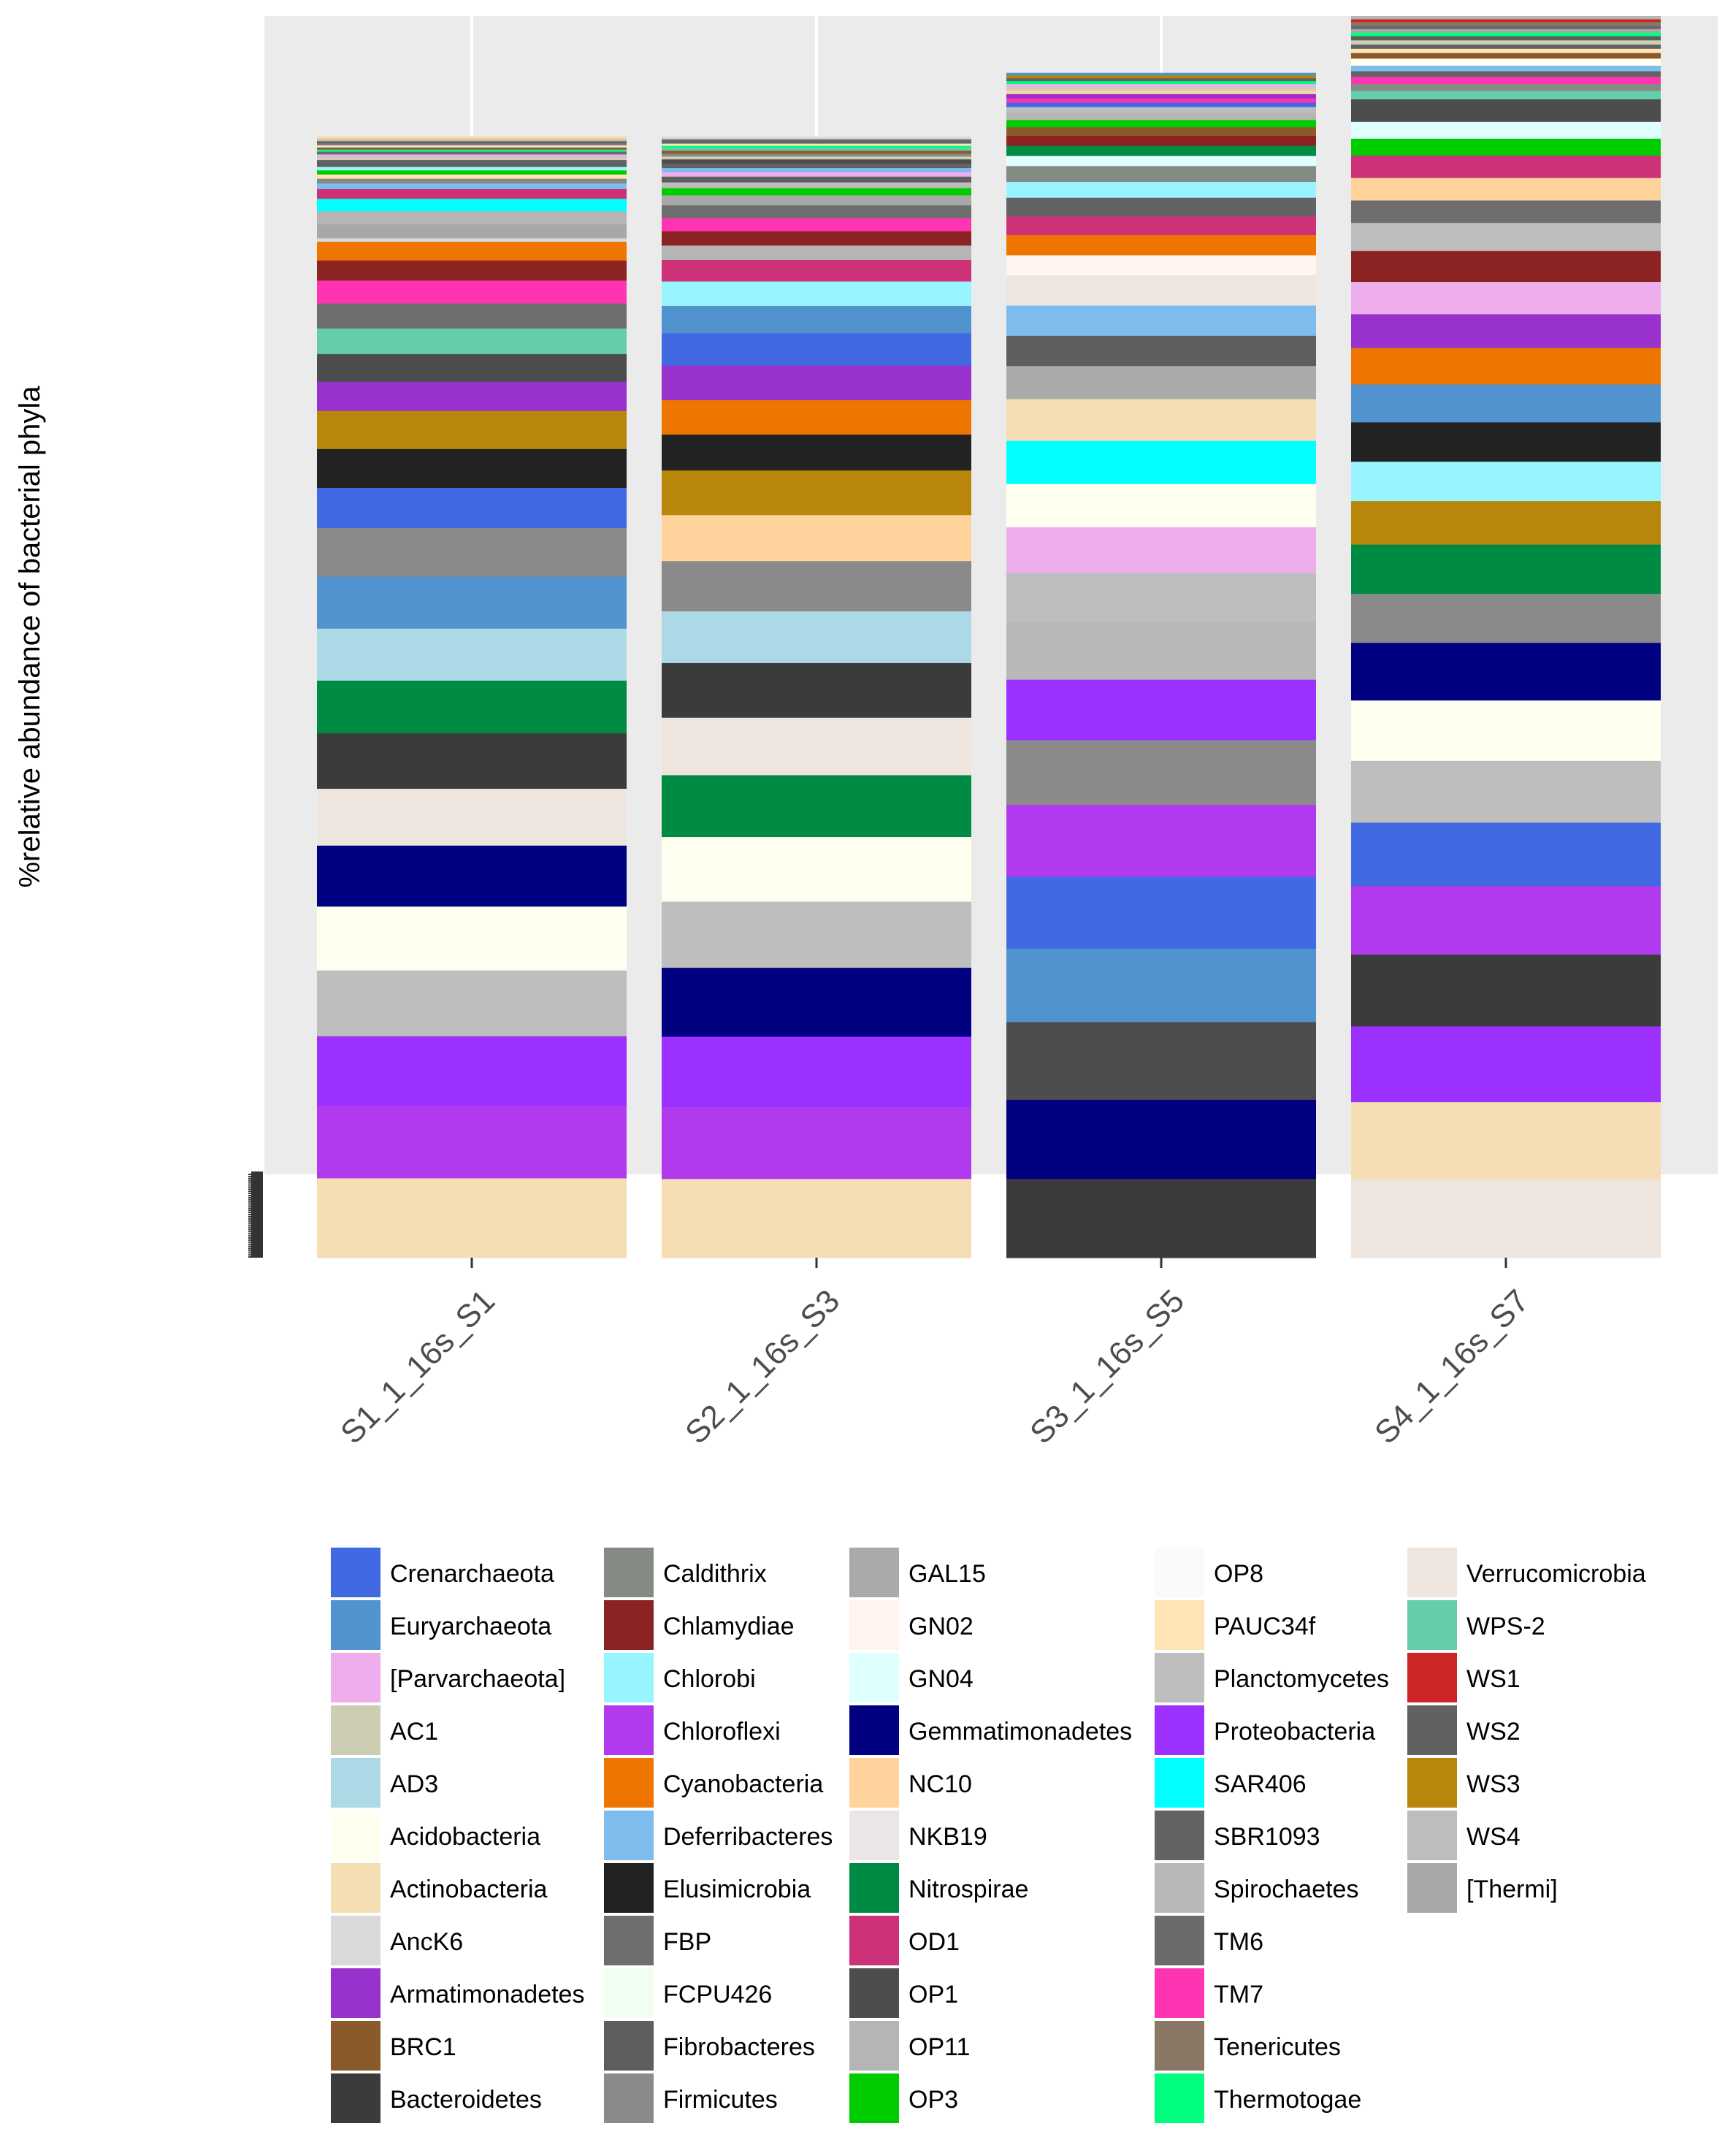 The image size is (1725, 2156). Describe the element at coordinates (722, 1732) in the screenshot. I see `legend-label: Chloroflexi` at that location.